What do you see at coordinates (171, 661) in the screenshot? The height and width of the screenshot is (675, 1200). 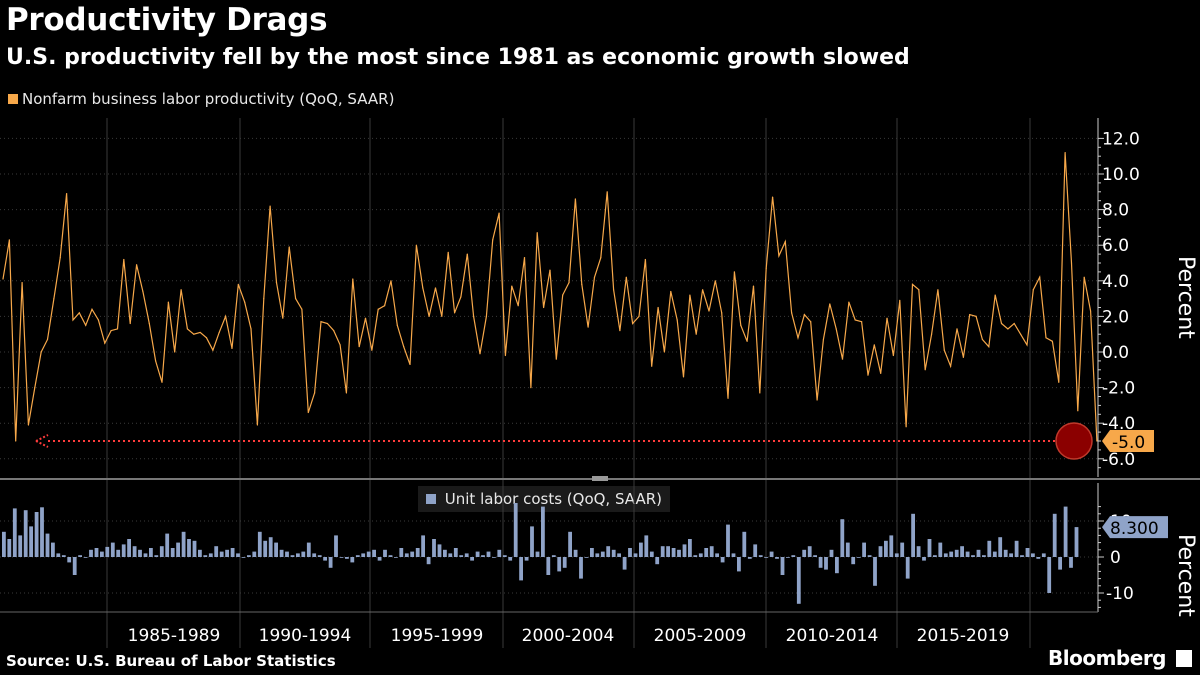 I see `source-note: Source: U.S. Bureau of Labor Statistics` at bounding box center [171, 661].